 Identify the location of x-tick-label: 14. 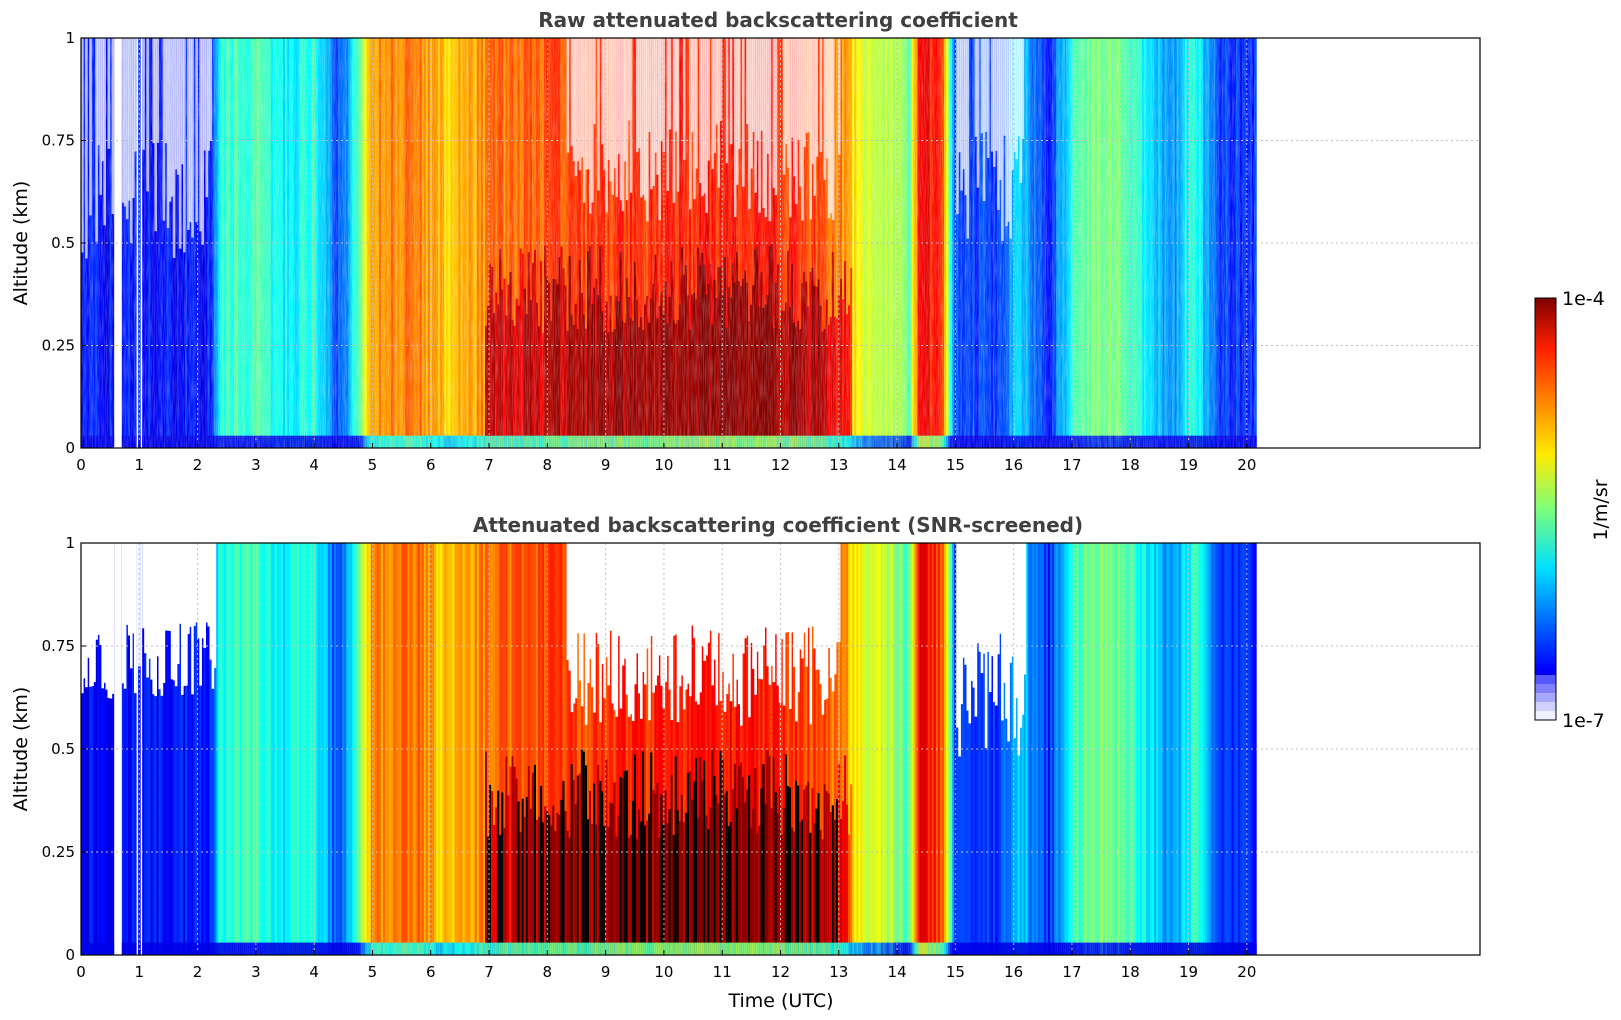
(897, 465).